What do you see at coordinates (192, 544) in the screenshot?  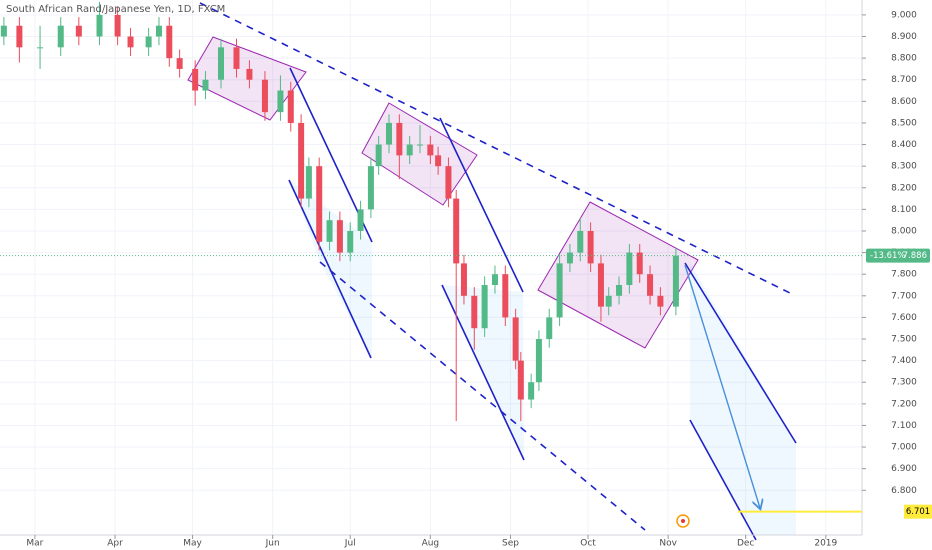 I see `x-tick-label: May` at bounding box center [192, 544].